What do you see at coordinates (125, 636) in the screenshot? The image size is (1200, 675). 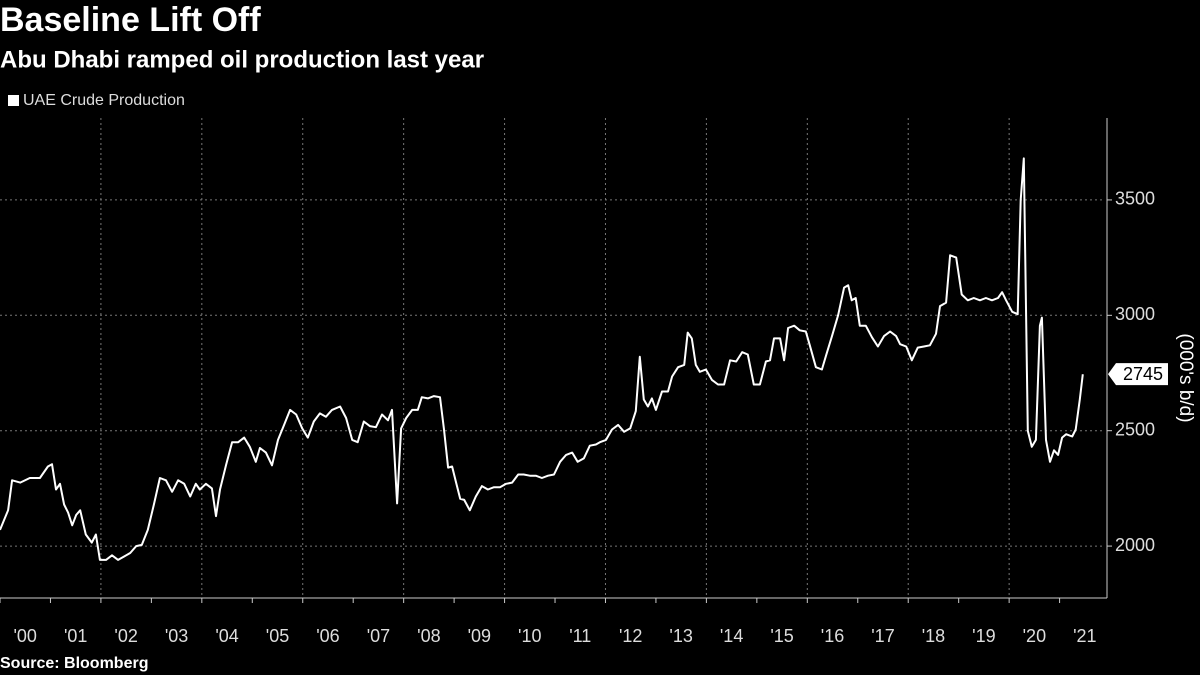 I see `x-tick-label: '02` at bounding box center [125, 636].